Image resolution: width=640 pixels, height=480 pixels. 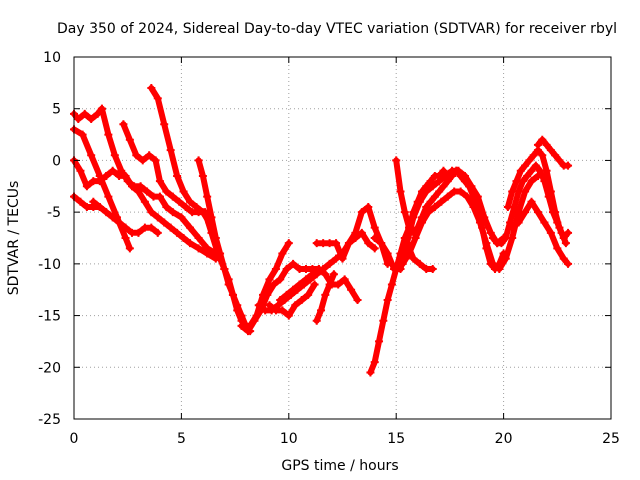 What do you see at coordinates (49, 420) in the screenshot?
I see `y-tick-label: -25` at bounding box center [49, 420].